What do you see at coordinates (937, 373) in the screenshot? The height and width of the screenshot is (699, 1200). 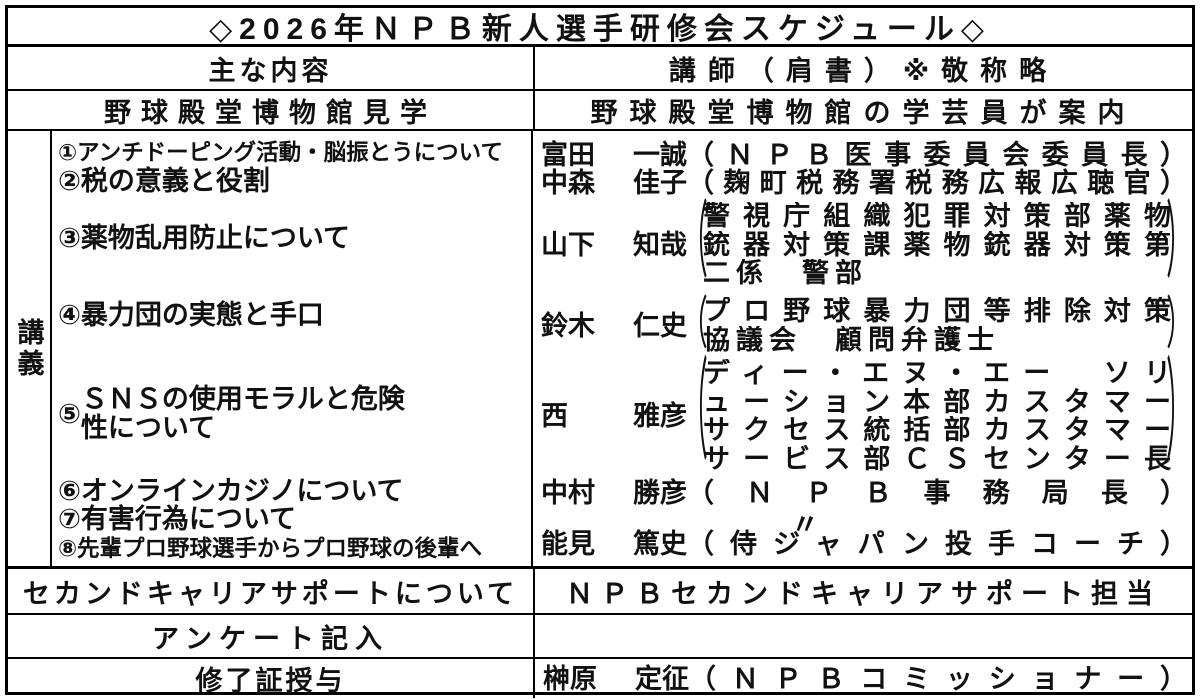 I see `instructor-nishi-title-line1: ディー・エヌ・エー ソリ` at bounding box center [937, 373].